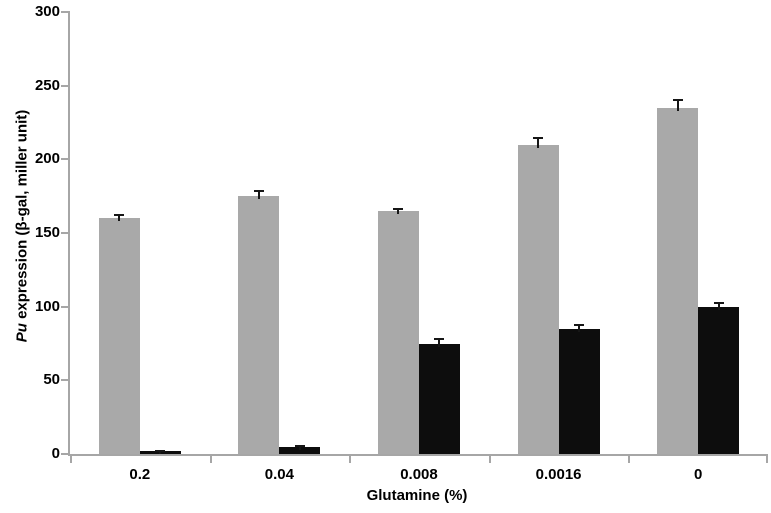 This screenshot has height=513, width=771. What do you see at coordinates (22, 333) in the screenshot?
I see `y-axis-title-gene: Pu` at bounding box center [22, 333].